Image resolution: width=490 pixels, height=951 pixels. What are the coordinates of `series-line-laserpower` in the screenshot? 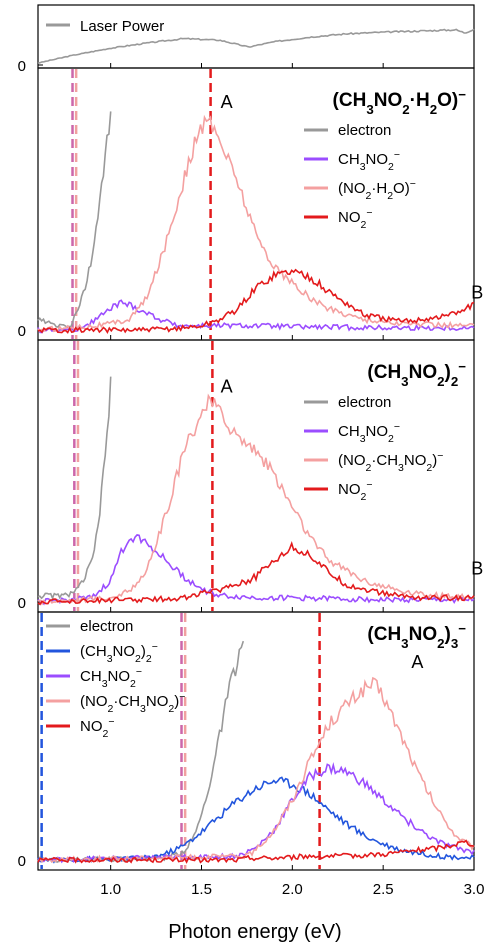 It's located at (256, 46).